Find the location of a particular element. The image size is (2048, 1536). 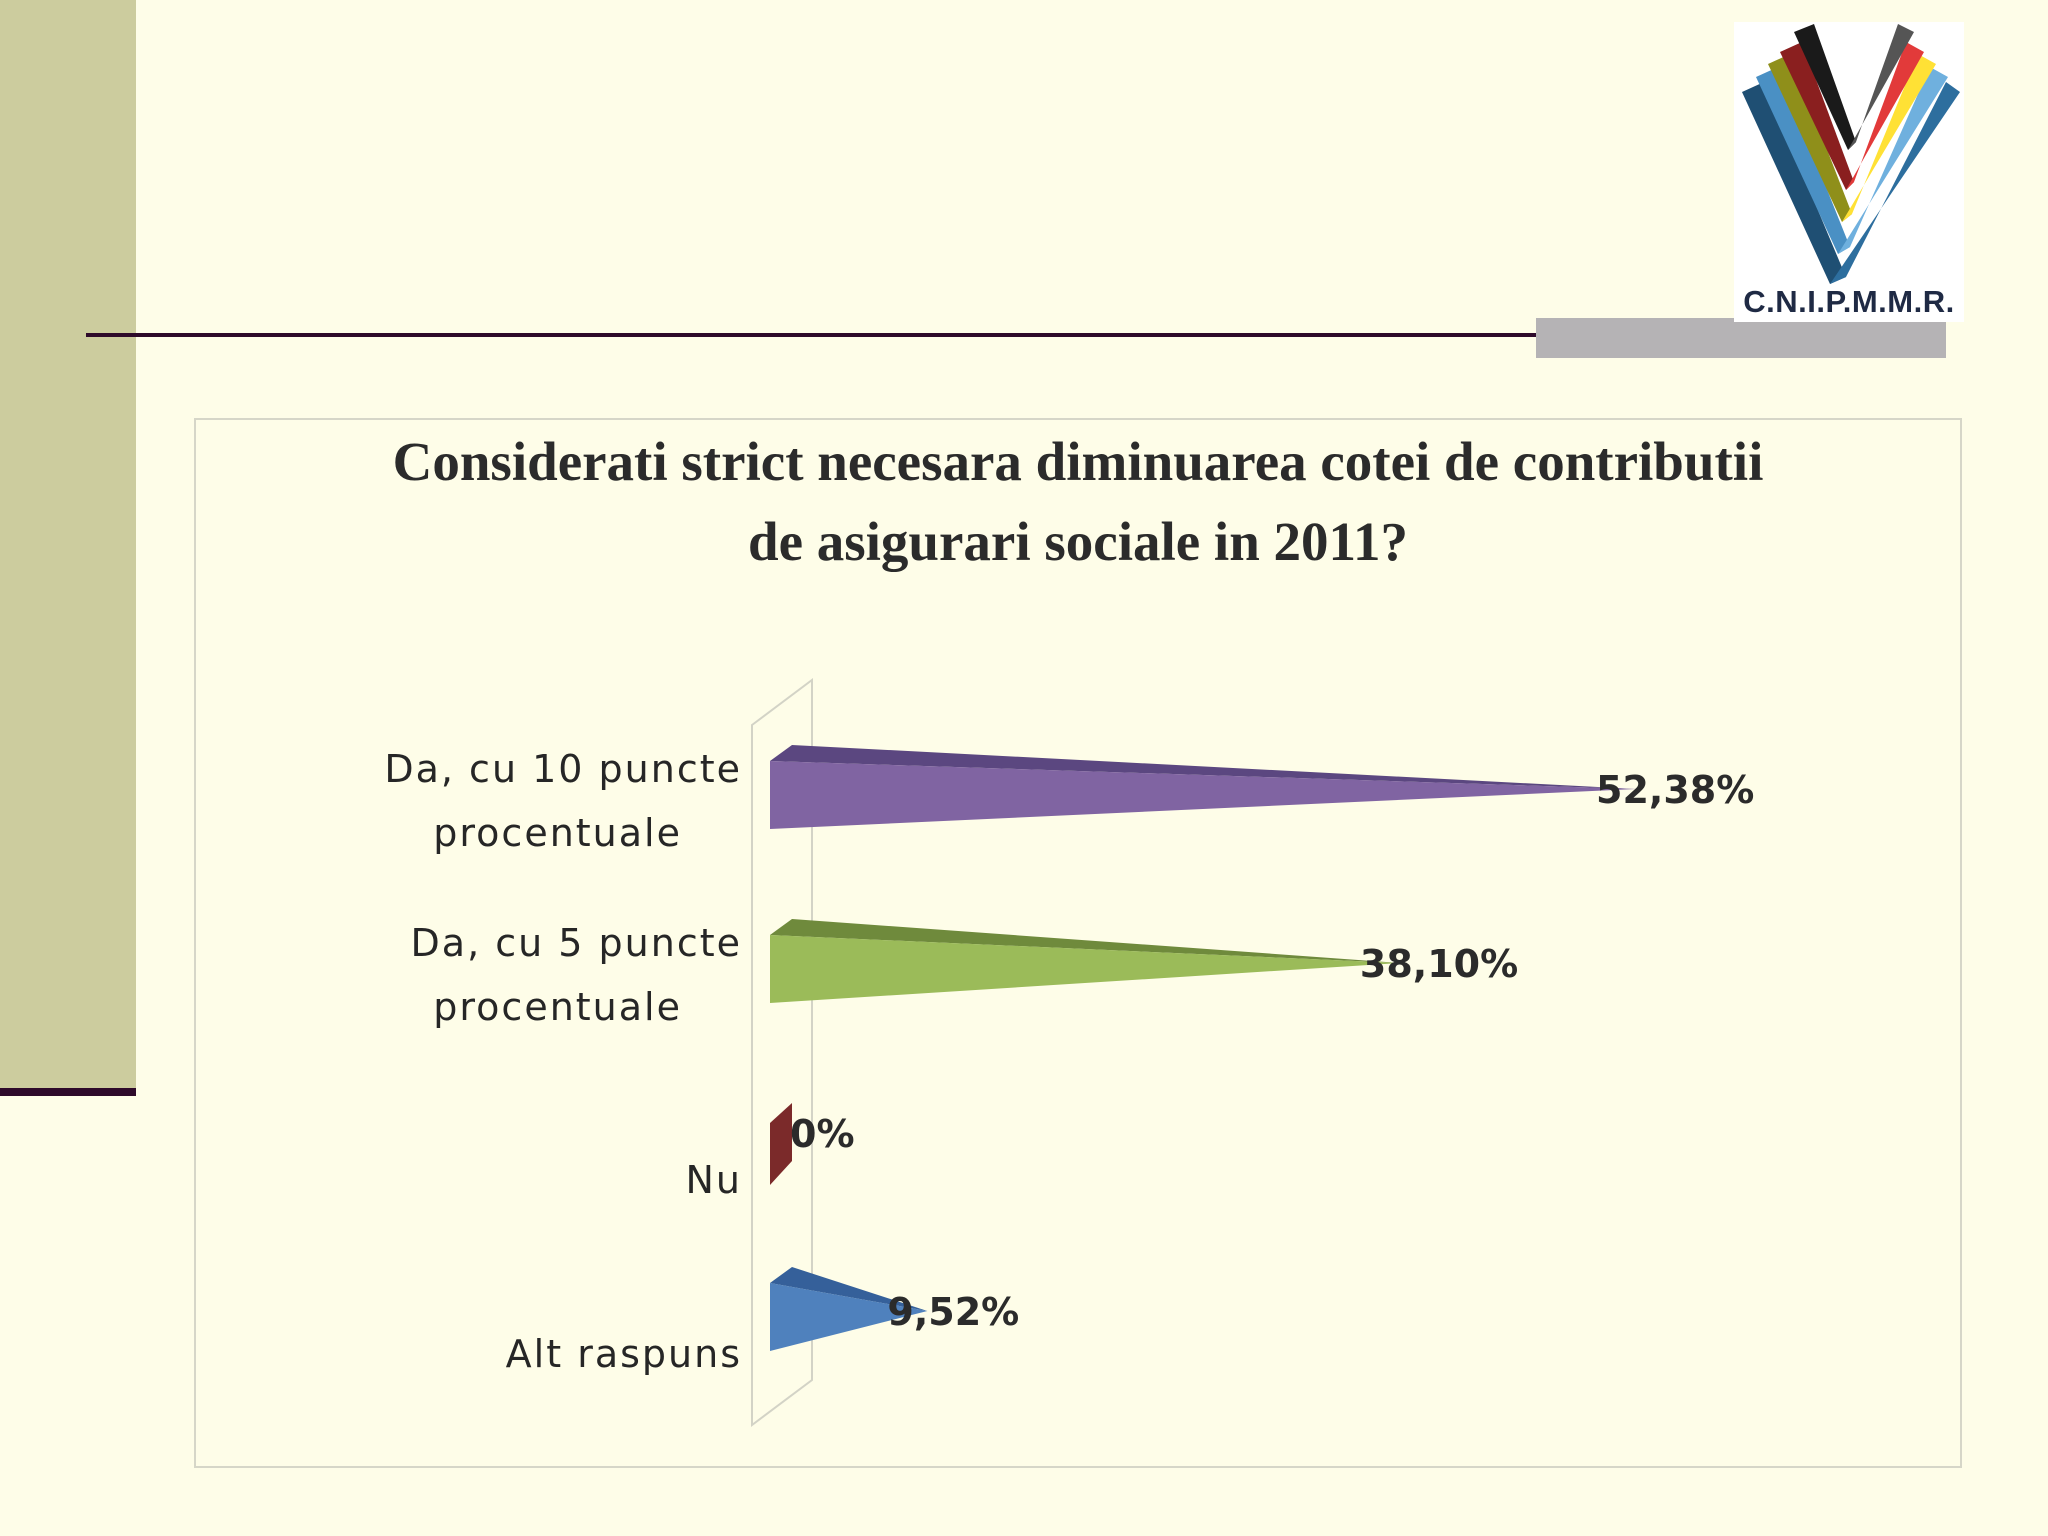

category-label-0: Da, cu 10 puncte procentuale is located at coordinates (563, 801).